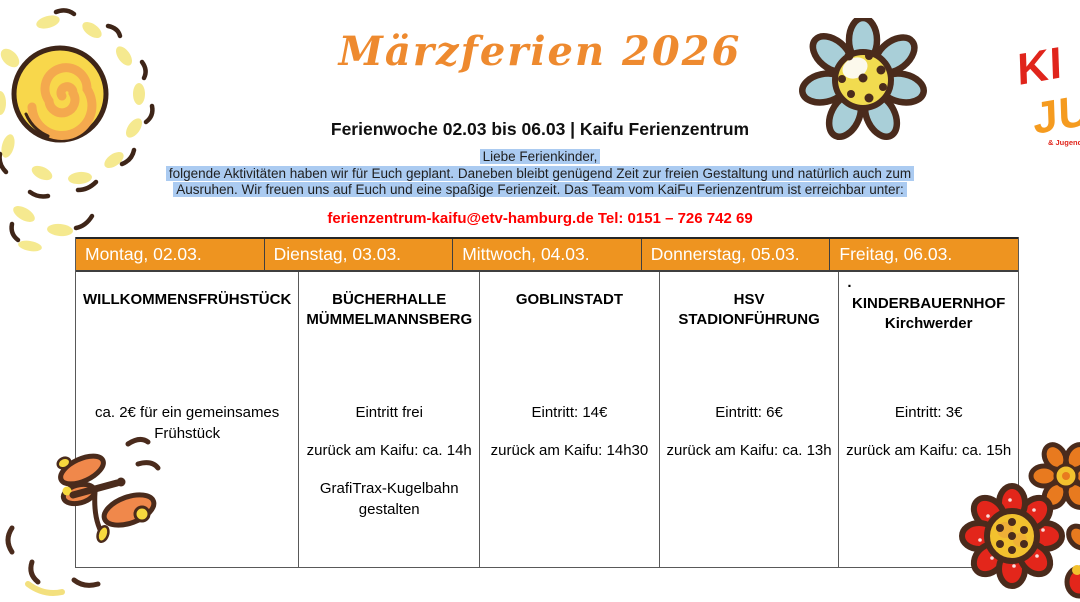 This screenshot has height=602, width=1080. I want to click on activity-title: HSV STADIONFÜHRUNG, so click(749, 309).